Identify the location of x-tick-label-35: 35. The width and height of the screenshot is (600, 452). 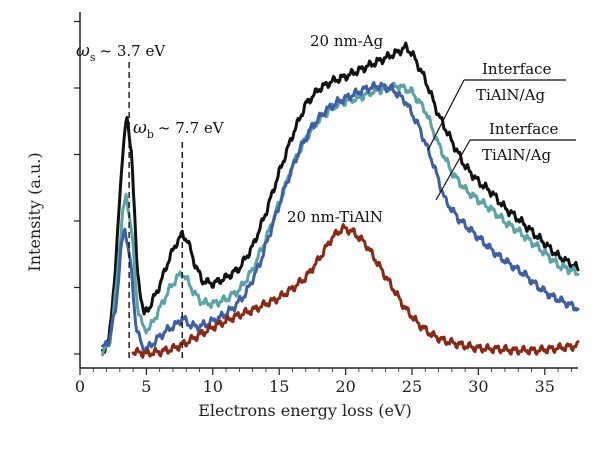
(545, 386).